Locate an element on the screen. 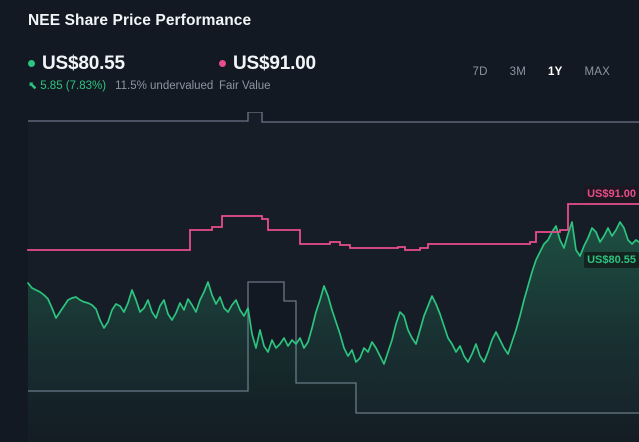 This screenshot has width=639, height=442. time-range-selector: 7D 3M 1Y MAX is located at coordinates (542, 72).